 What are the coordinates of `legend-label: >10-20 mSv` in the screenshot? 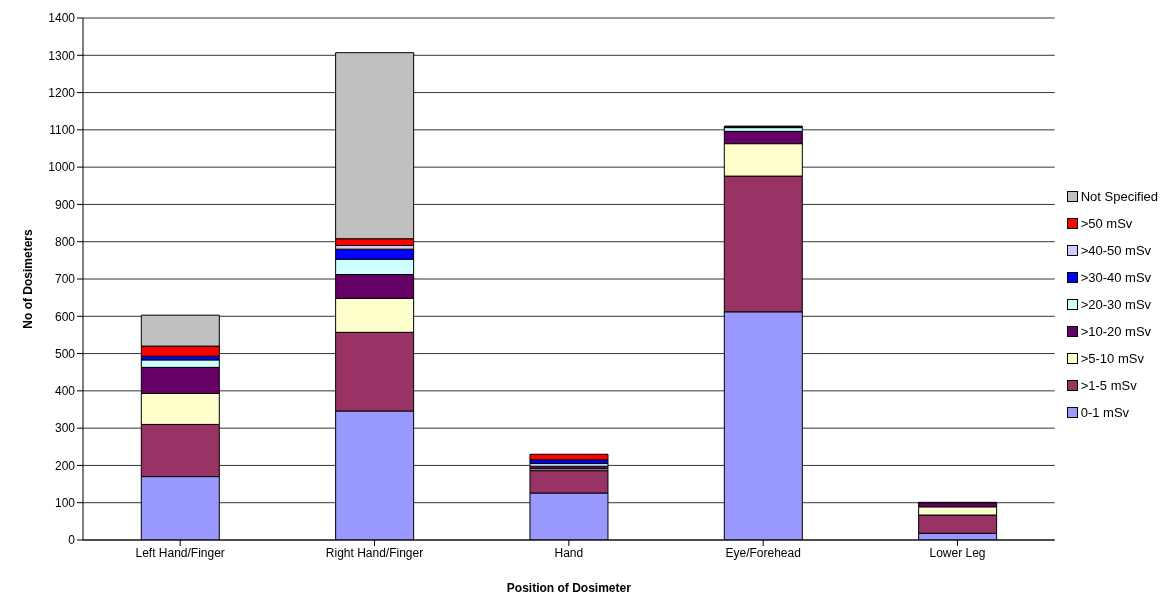 It's located at (1116, 331).